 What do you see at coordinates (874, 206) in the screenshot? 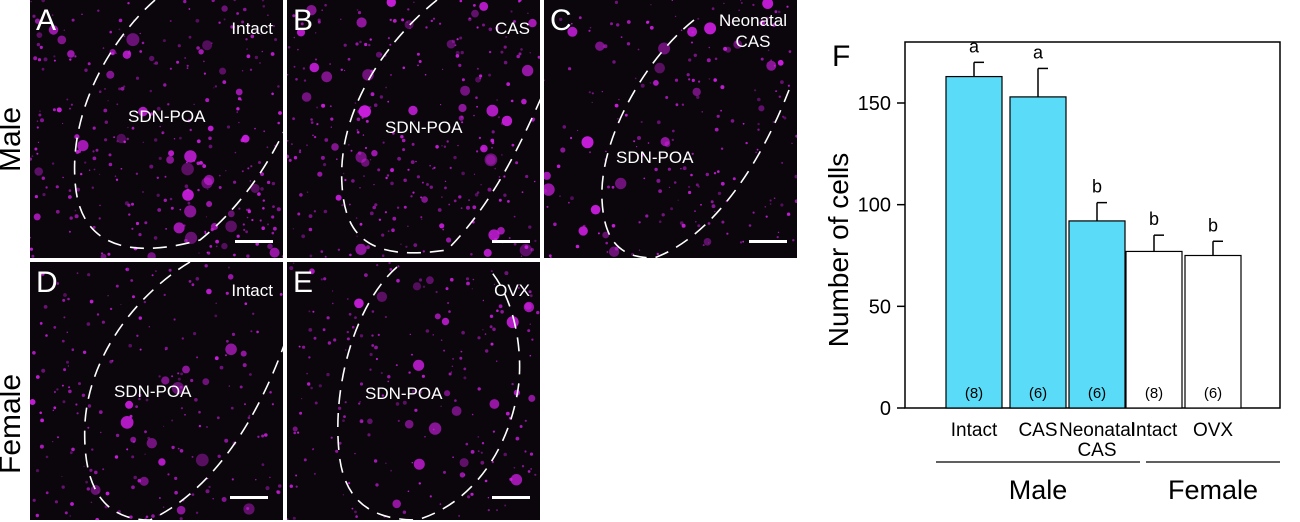
I see `y-tick-label: 100` at bounding box center [874, 206].